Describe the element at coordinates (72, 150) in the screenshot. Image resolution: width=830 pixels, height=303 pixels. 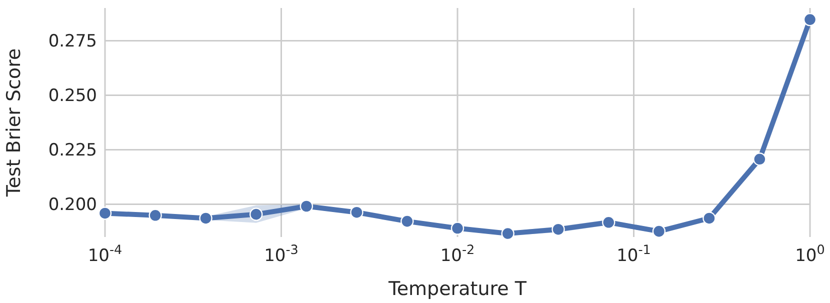
I see `y-tick-label: 0.225` at that location.